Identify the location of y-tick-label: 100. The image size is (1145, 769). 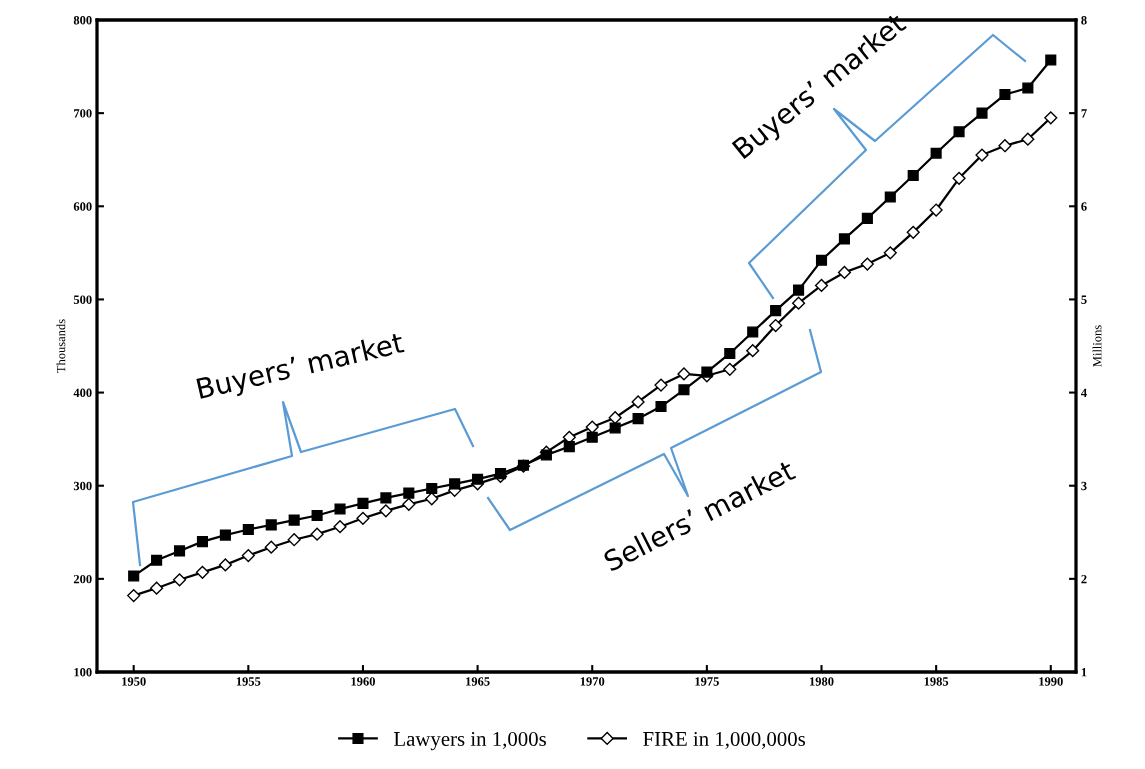
(83, 672).